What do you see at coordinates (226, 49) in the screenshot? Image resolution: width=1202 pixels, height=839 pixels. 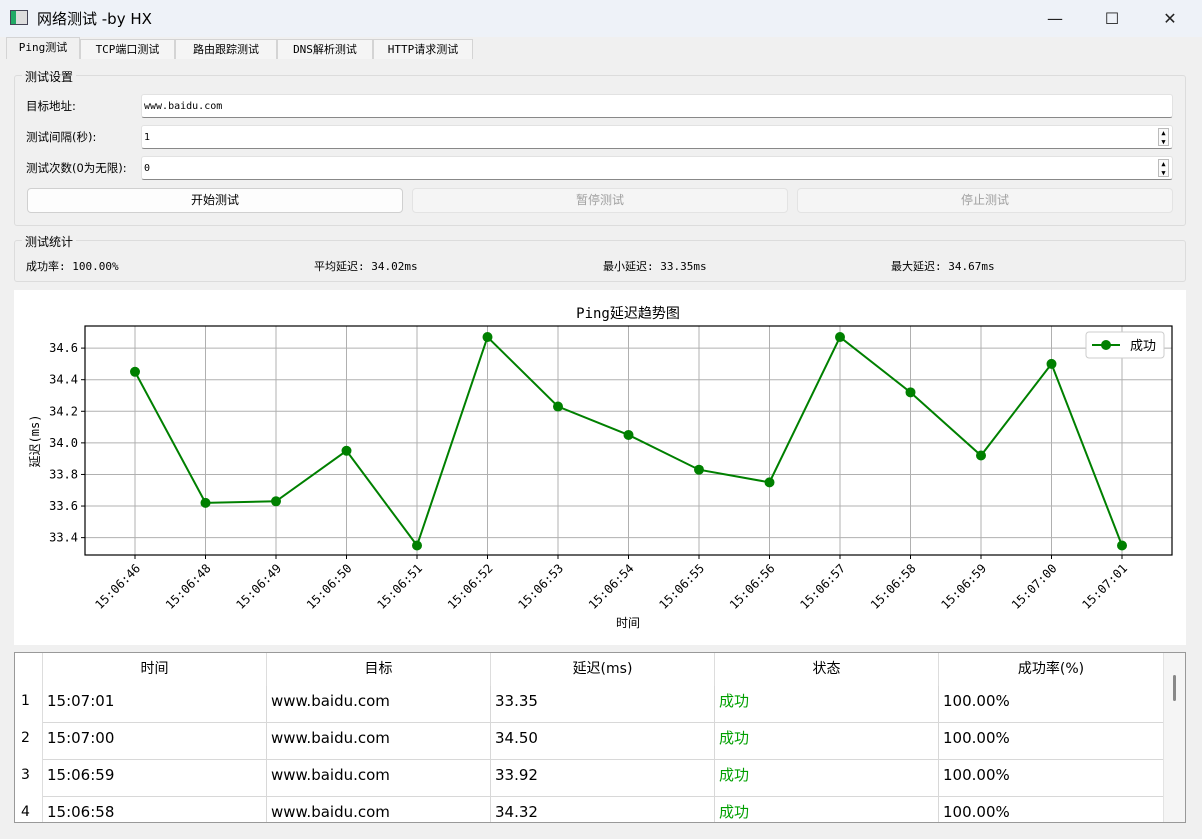 I see `tab-traceroute: 路由跟踪测试` at bounding box center [226, 49].